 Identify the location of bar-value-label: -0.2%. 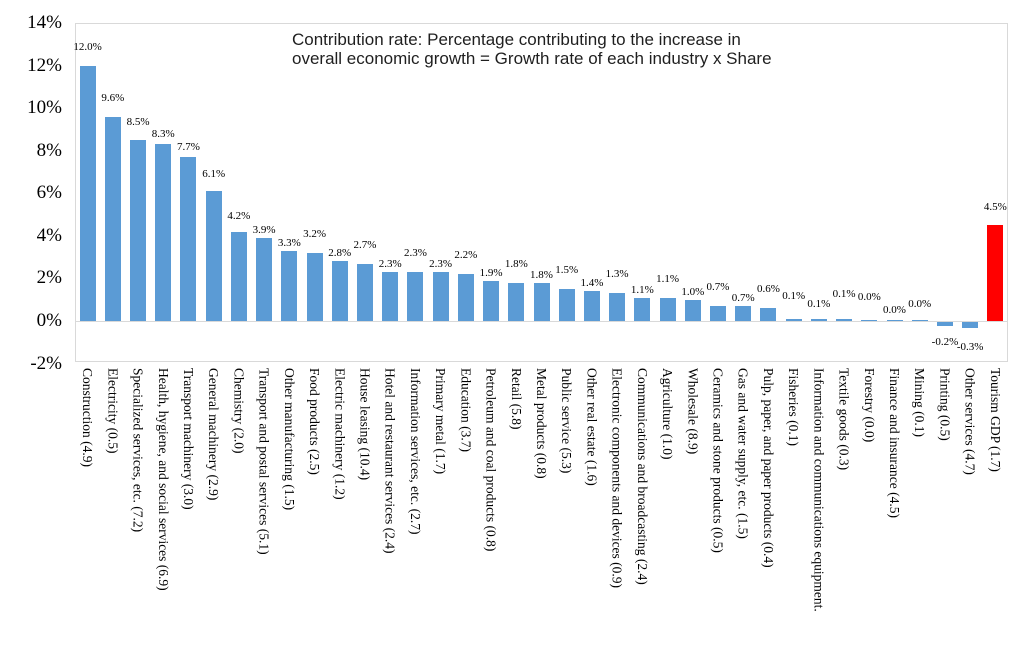
(945, 342).